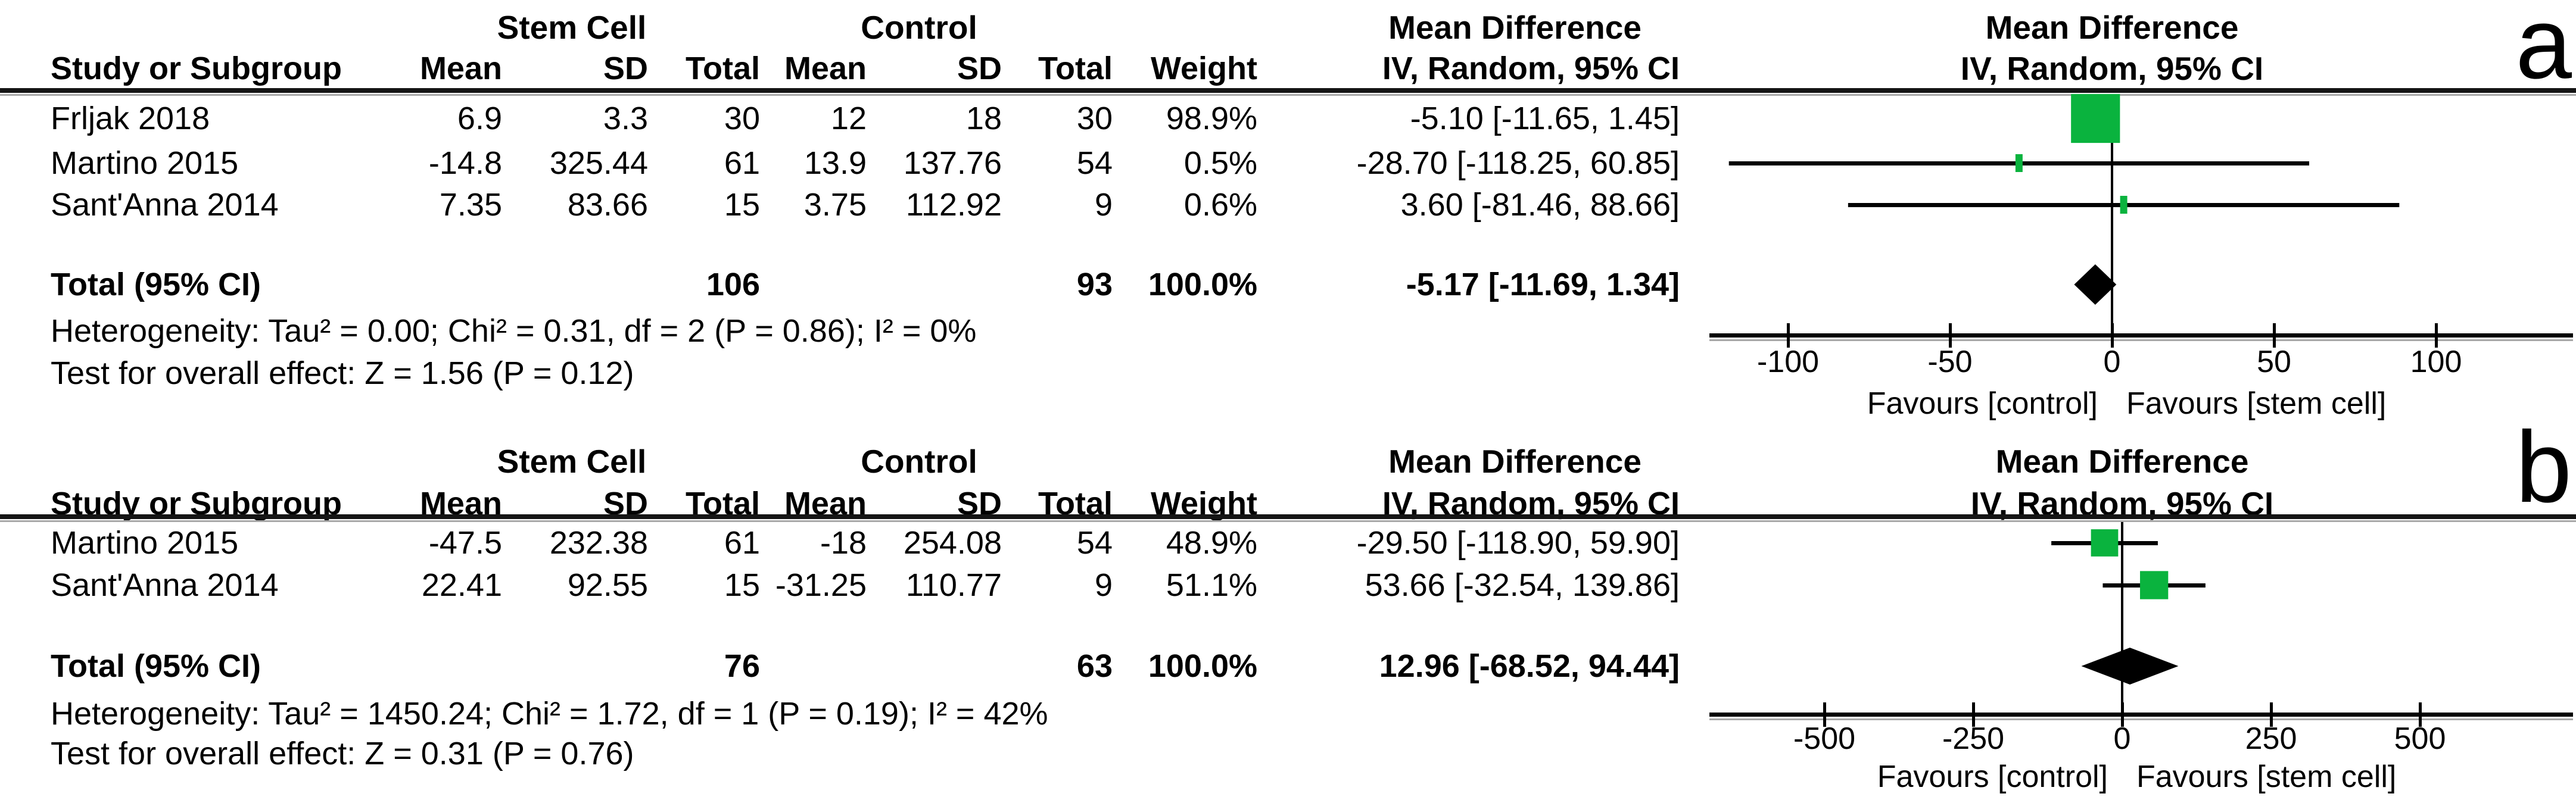  Describe the element at coordinates (465, 163) in the screenshot. I see `exp-mean: -14.8` at that location.